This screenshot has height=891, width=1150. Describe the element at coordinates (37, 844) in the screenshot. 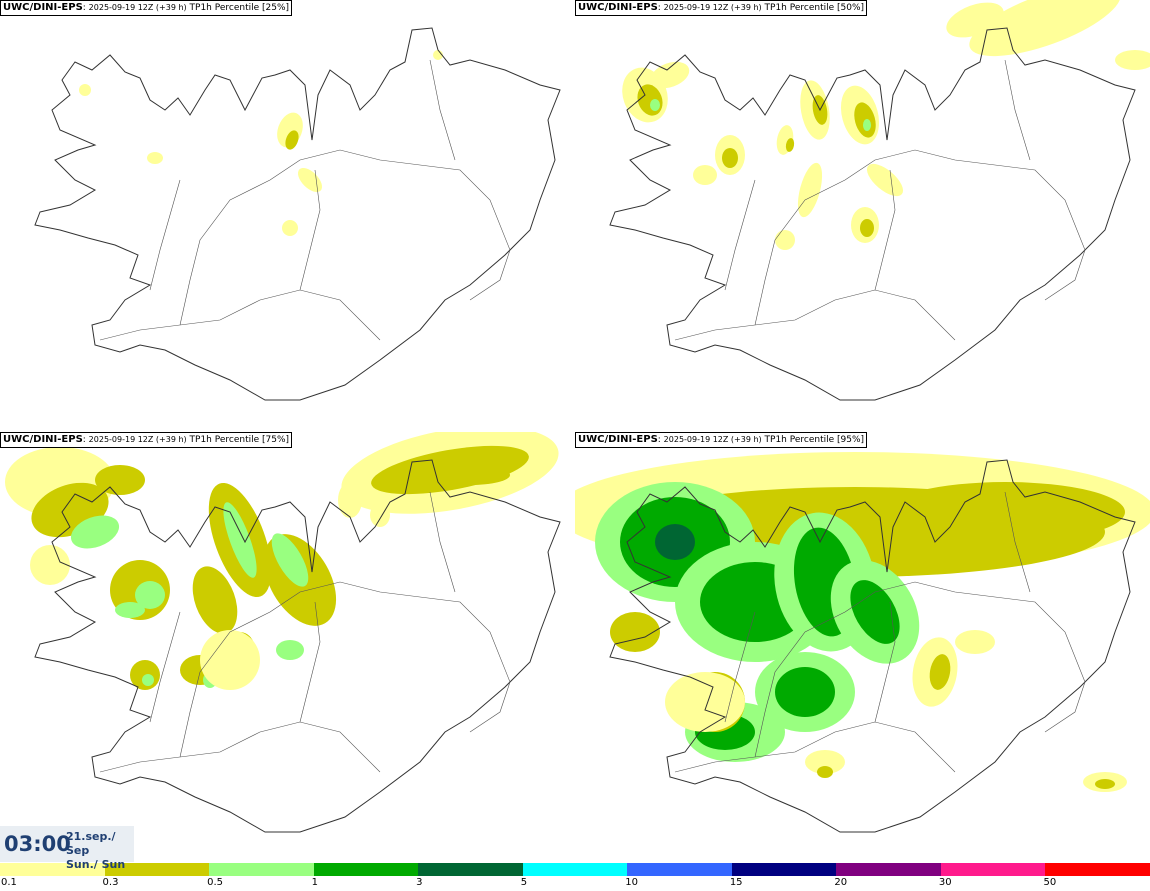

I see `valid-time: 03:00` at that location.